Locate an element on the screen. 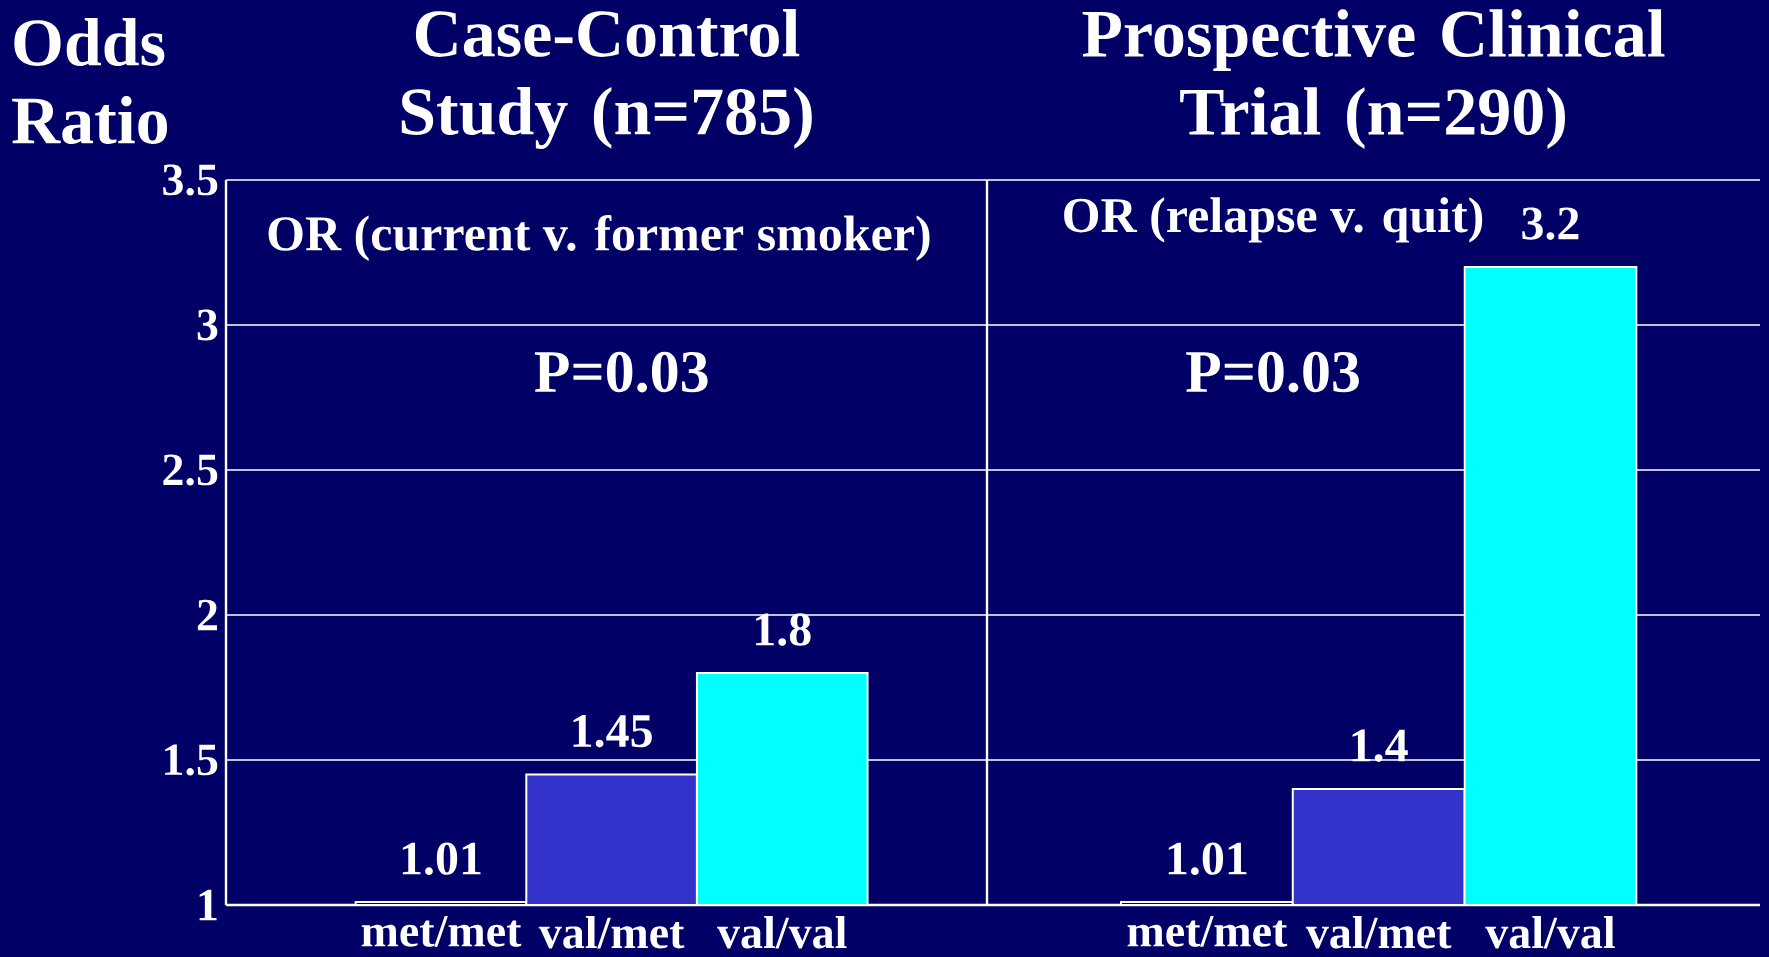 This screenshot has width=1769, height=957. y-tick-label: 2.5 is located at coordinates (190, 470).